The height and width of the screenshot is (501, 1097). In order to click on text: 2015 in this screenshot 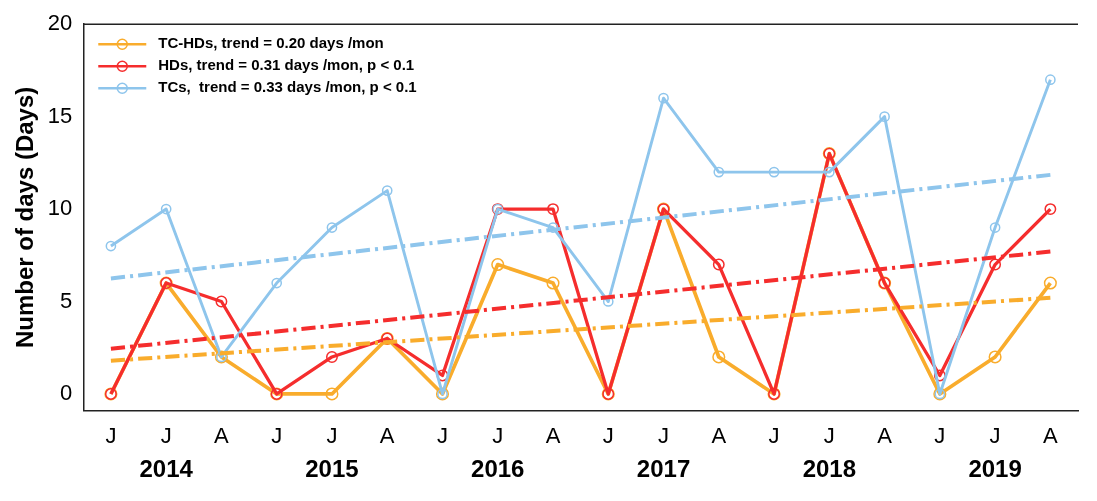, I will do `click(332, 469)`.